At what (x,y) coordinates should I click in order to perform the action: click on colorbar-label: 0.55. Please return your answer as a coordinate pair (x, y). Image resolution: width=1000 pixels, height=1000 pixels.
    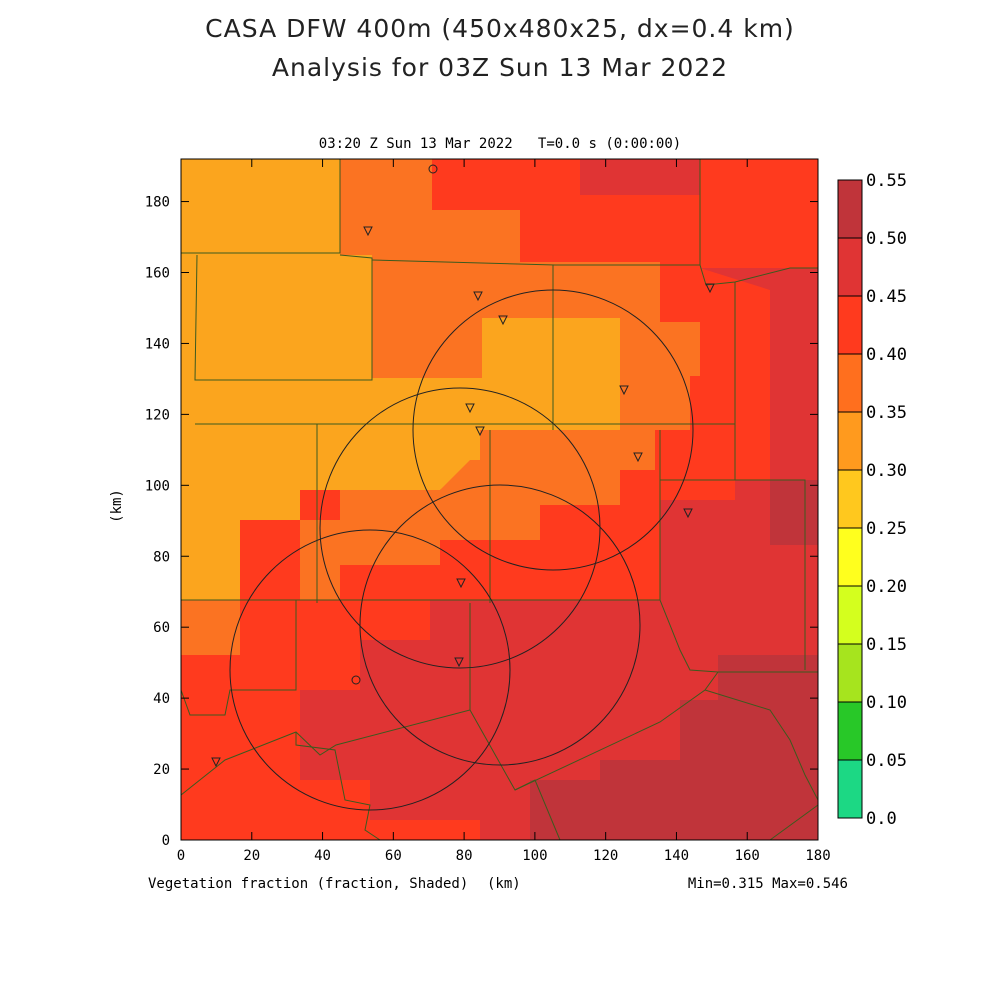
    Looking at the image, I should click on (886, 181).